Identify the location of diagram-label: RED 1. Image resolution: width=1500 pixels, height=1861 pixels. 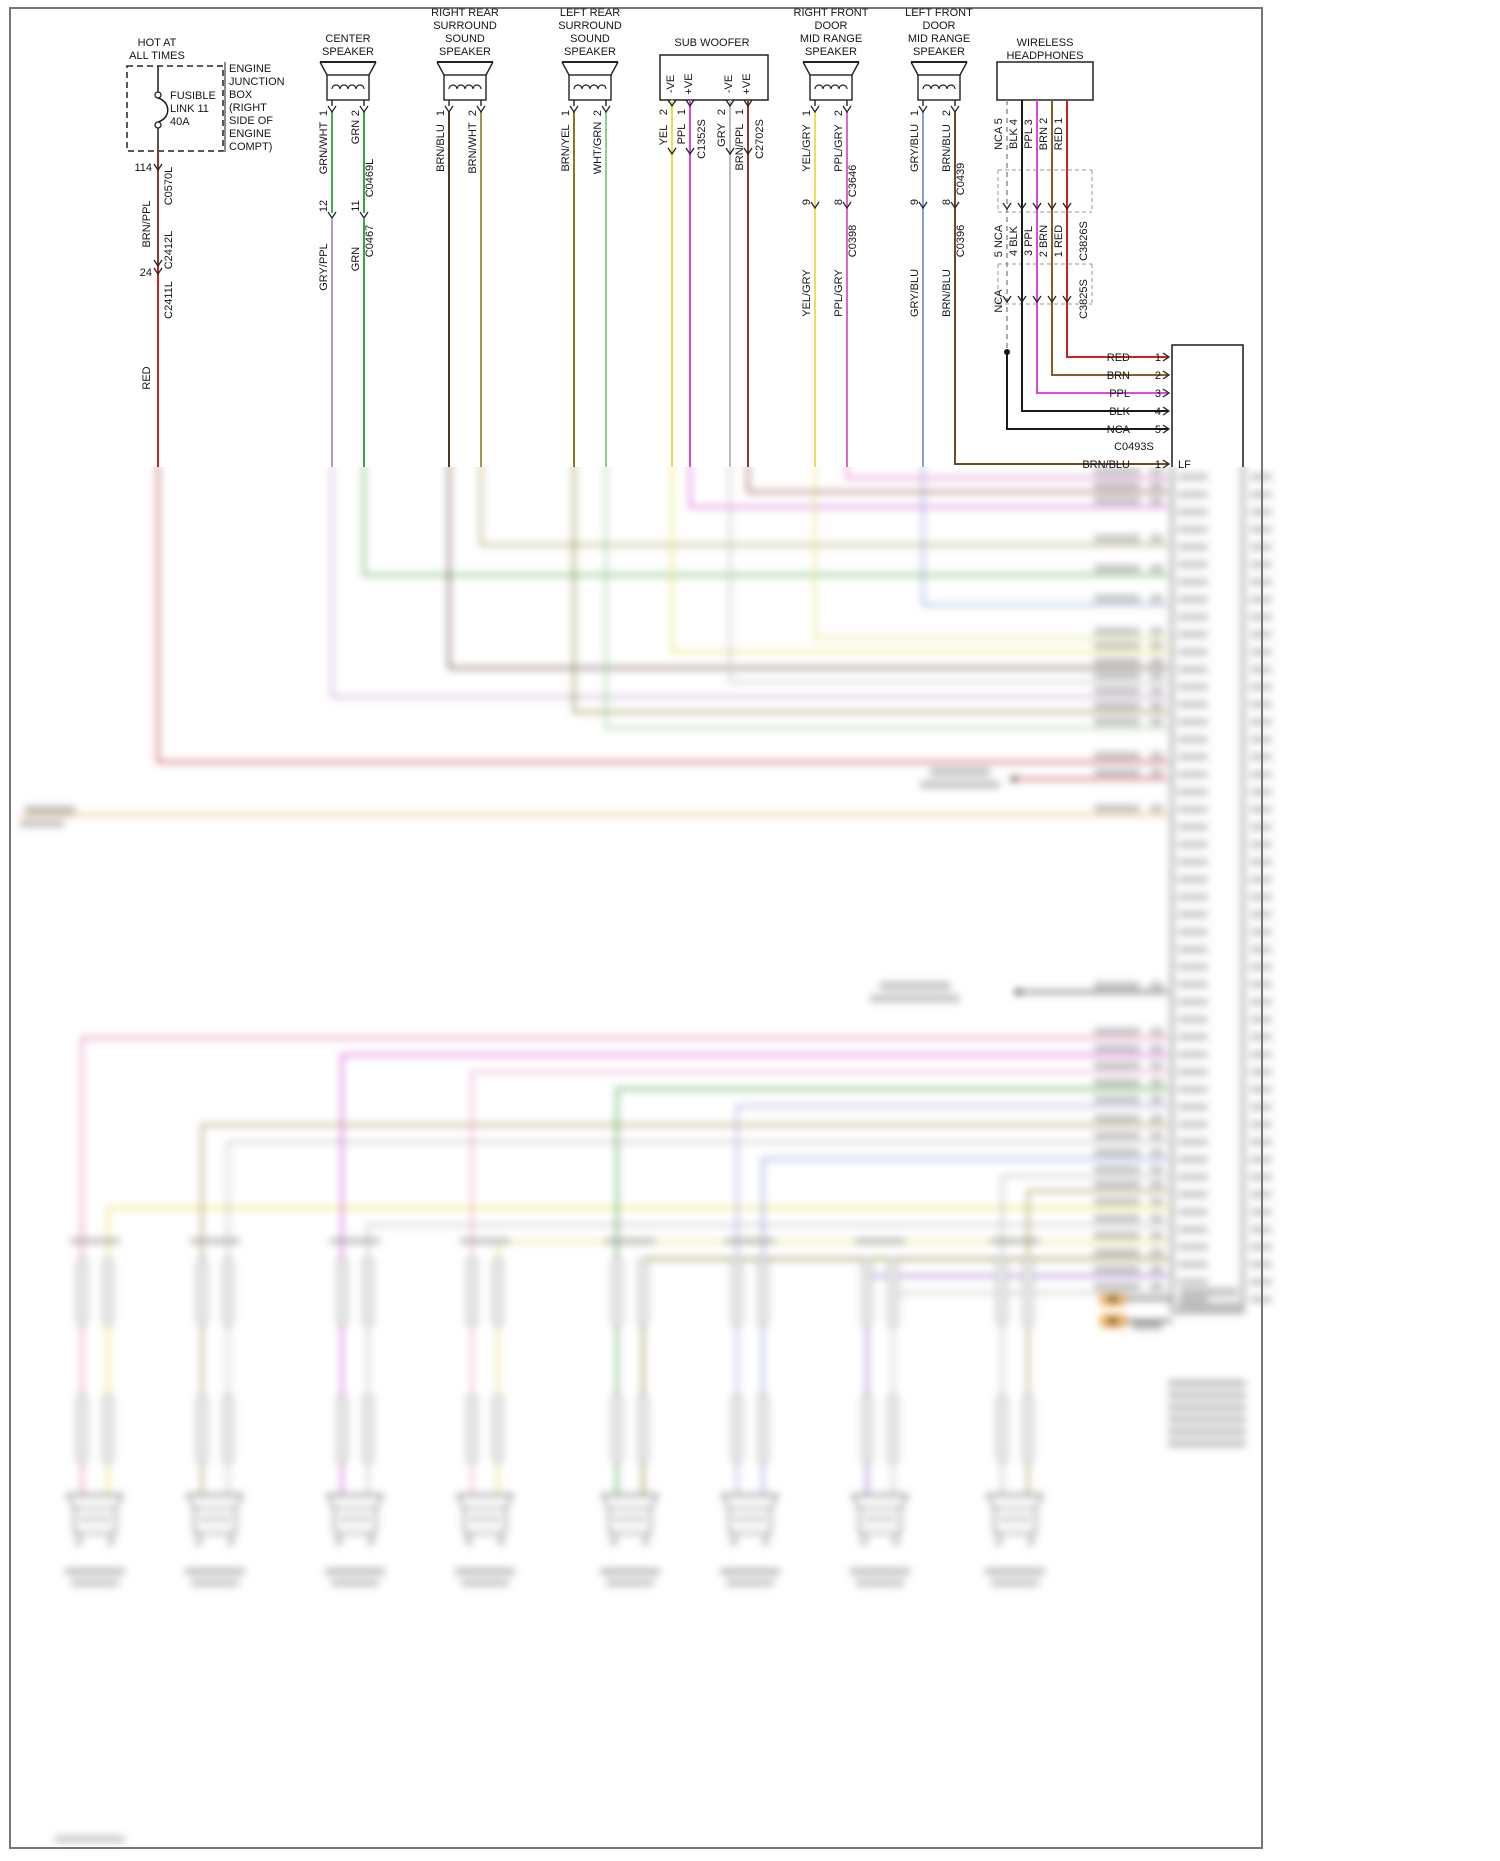
(1059, 134).